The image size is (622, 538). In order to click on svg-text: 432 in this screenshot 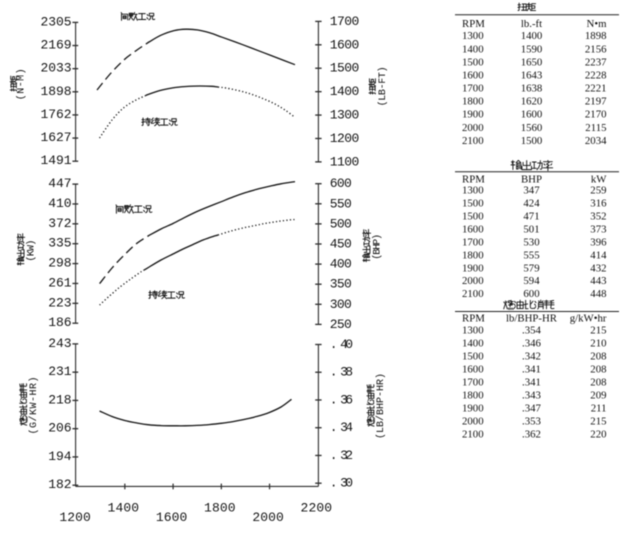, I will do `click(598, 268)`.